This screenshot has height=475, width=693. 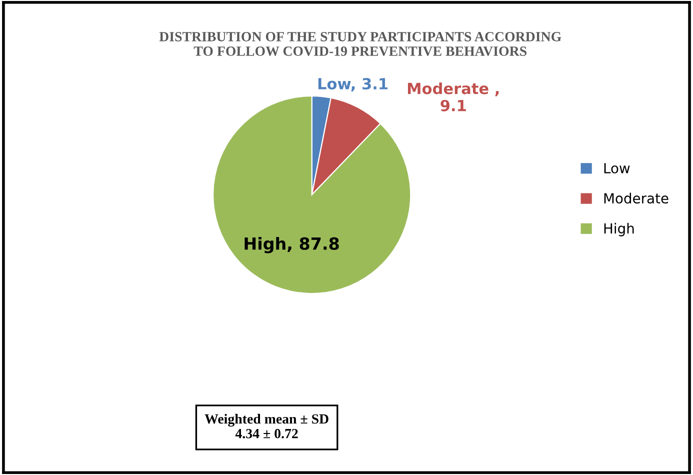 What do you see at coordinates (291, 245) in the screenshot?
I see `data-label: High, 87.8` at bounding box center [291, 245].